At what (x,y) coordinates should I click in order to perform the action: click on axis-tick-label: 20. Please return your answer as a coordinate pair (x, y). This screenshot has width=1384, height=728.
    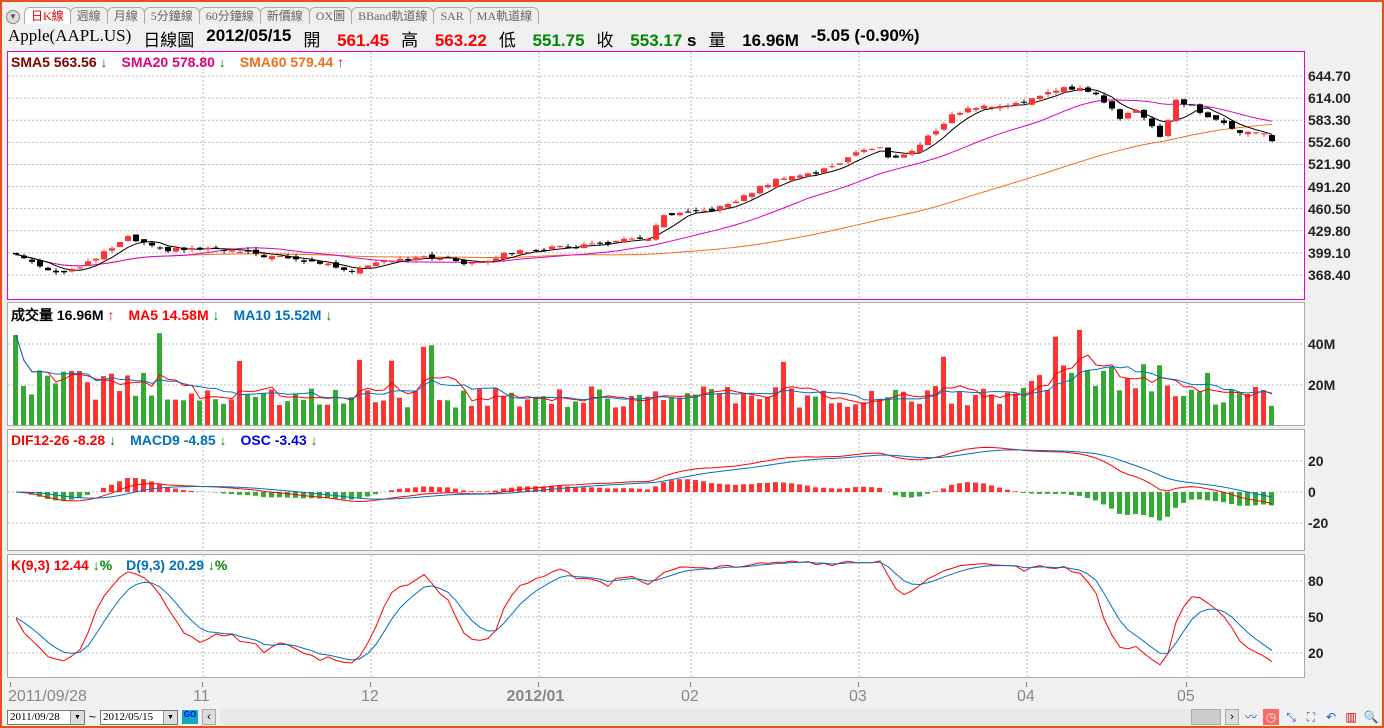
    Looking at the image, I should click on (1316, 653).